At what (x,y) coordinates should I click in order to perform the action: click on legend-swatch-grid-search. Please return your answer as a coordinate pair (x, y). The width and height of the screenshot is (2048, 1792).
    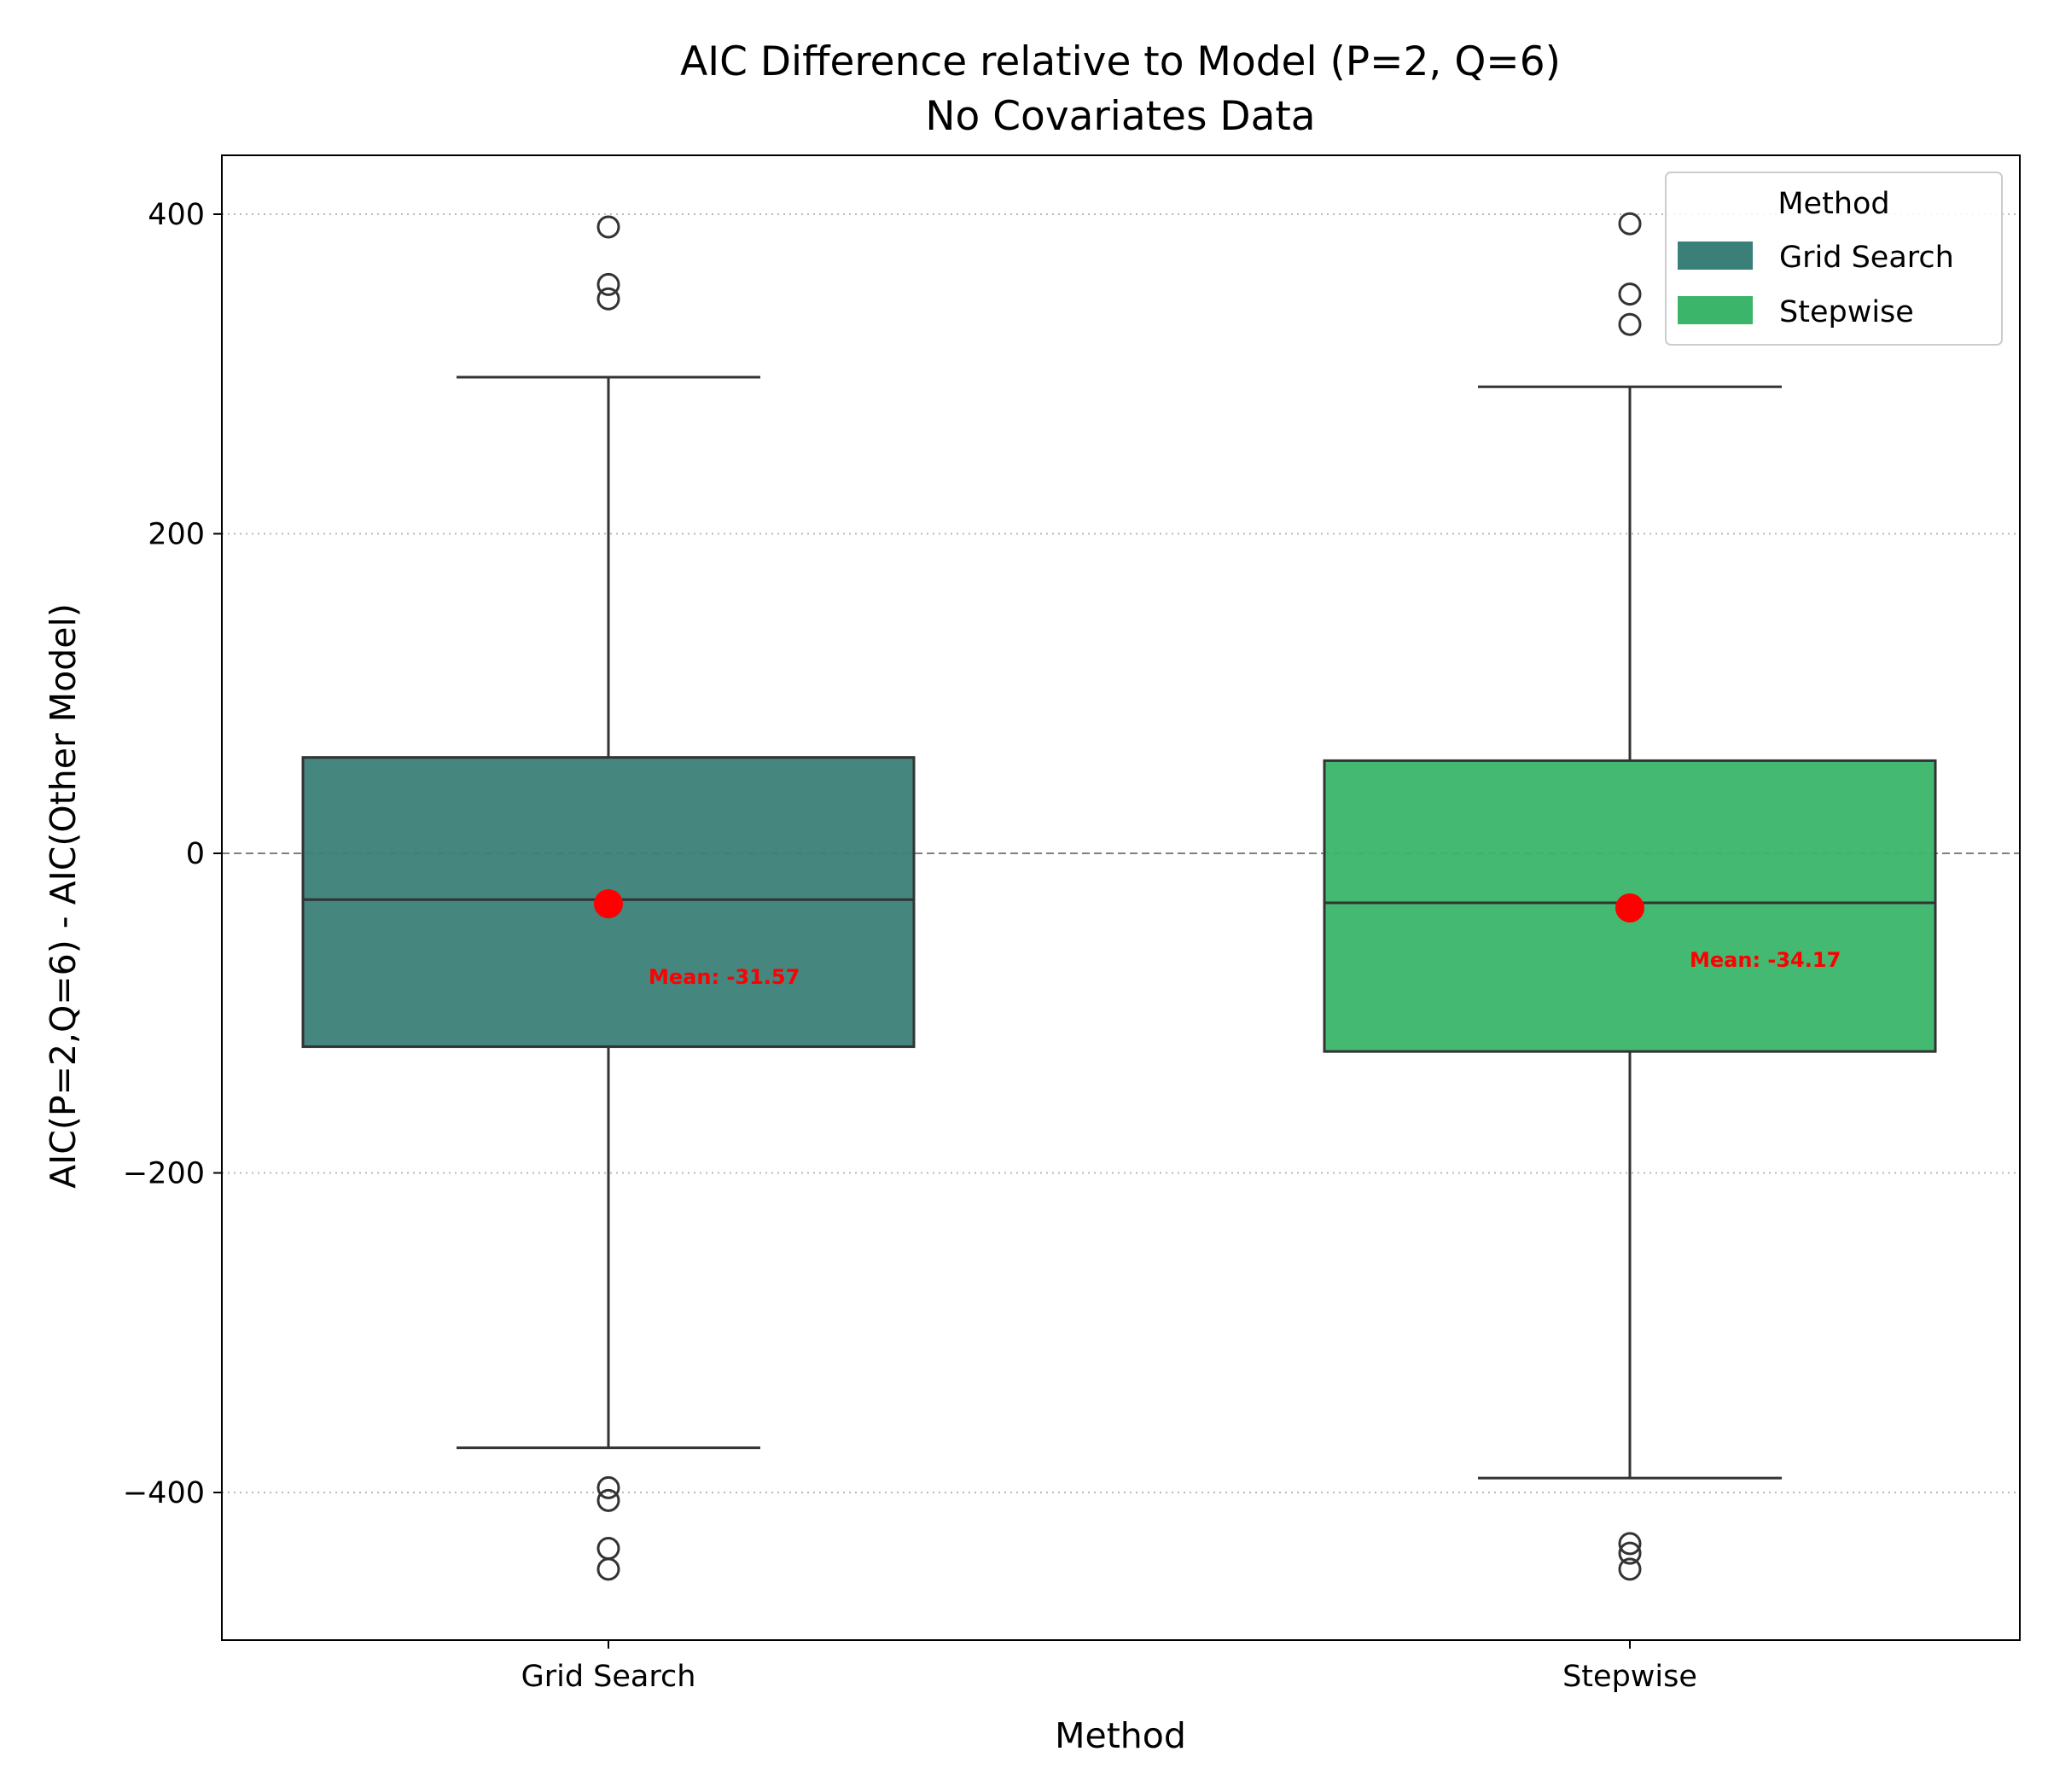
    Looking at the image, I should click on (1715, 256).